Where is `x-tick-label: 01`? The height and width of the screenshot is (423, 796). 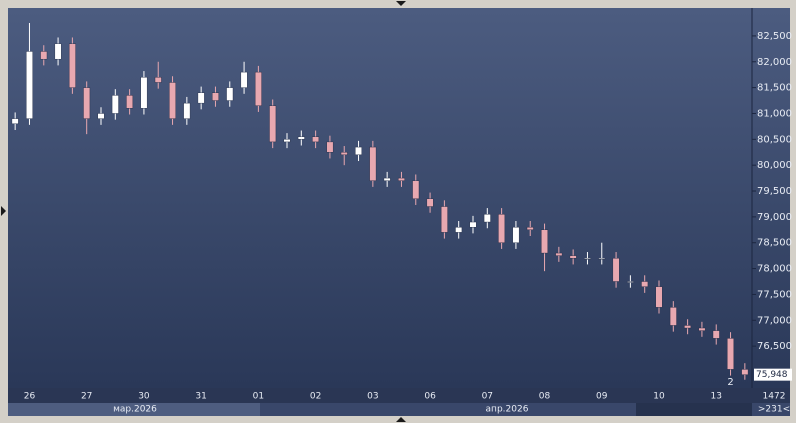
x-tick-label: 01 is located at coordinates (258, 397).